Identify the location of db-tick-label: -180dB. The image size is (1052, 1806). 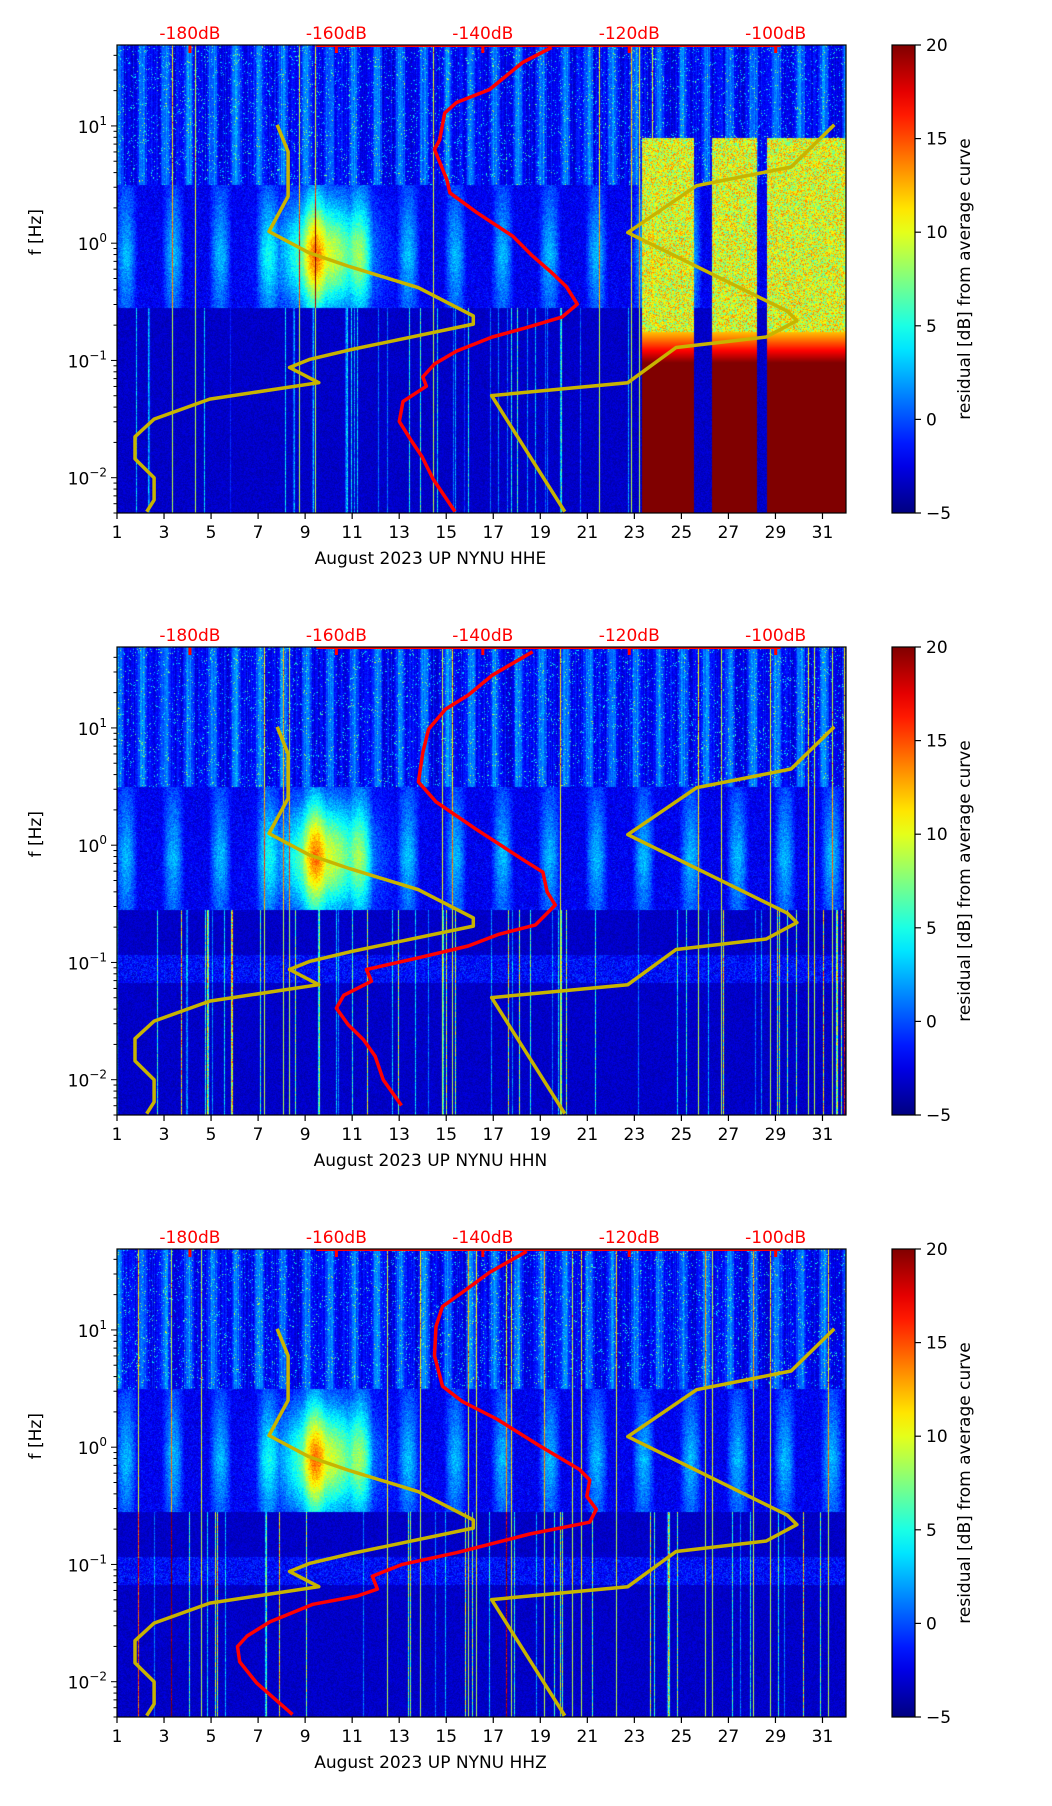
(189, 34).